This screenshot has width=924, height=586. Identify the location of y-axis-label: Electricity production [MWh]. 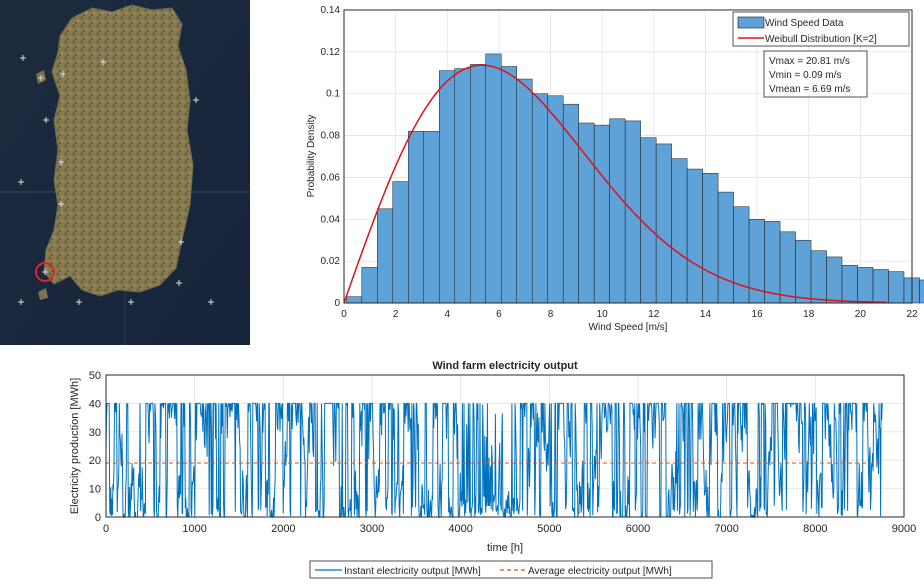
(75, 446).